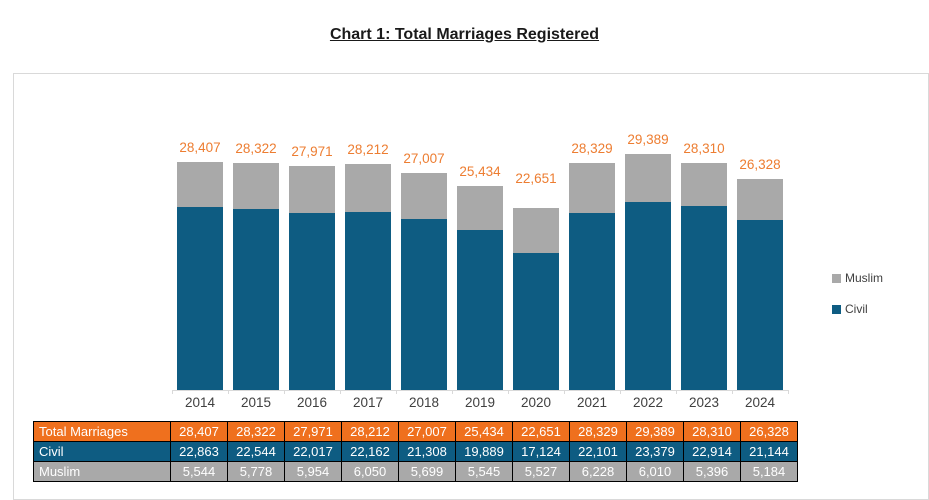 Image resolution: width=929 pixels, height=500 pixels. I want to click on legend: Muslim Civil, so click(857, 302).